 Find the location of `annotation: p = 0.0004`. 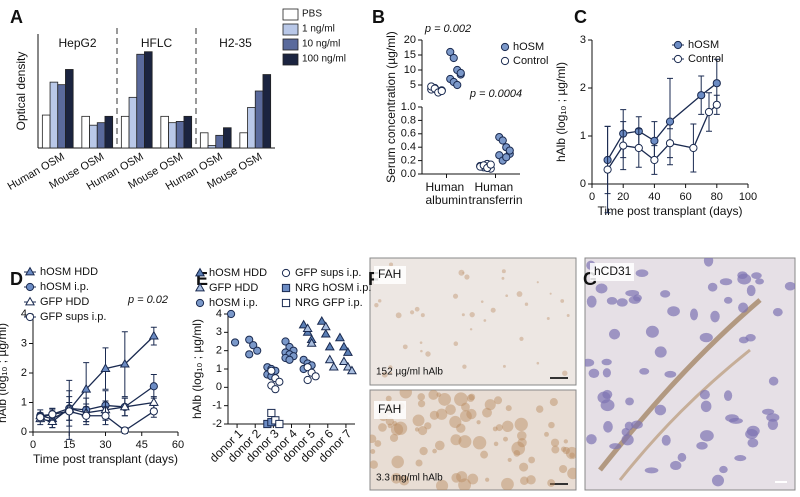

annotation: p = 0.0004 is located at coordinates (495, 94).